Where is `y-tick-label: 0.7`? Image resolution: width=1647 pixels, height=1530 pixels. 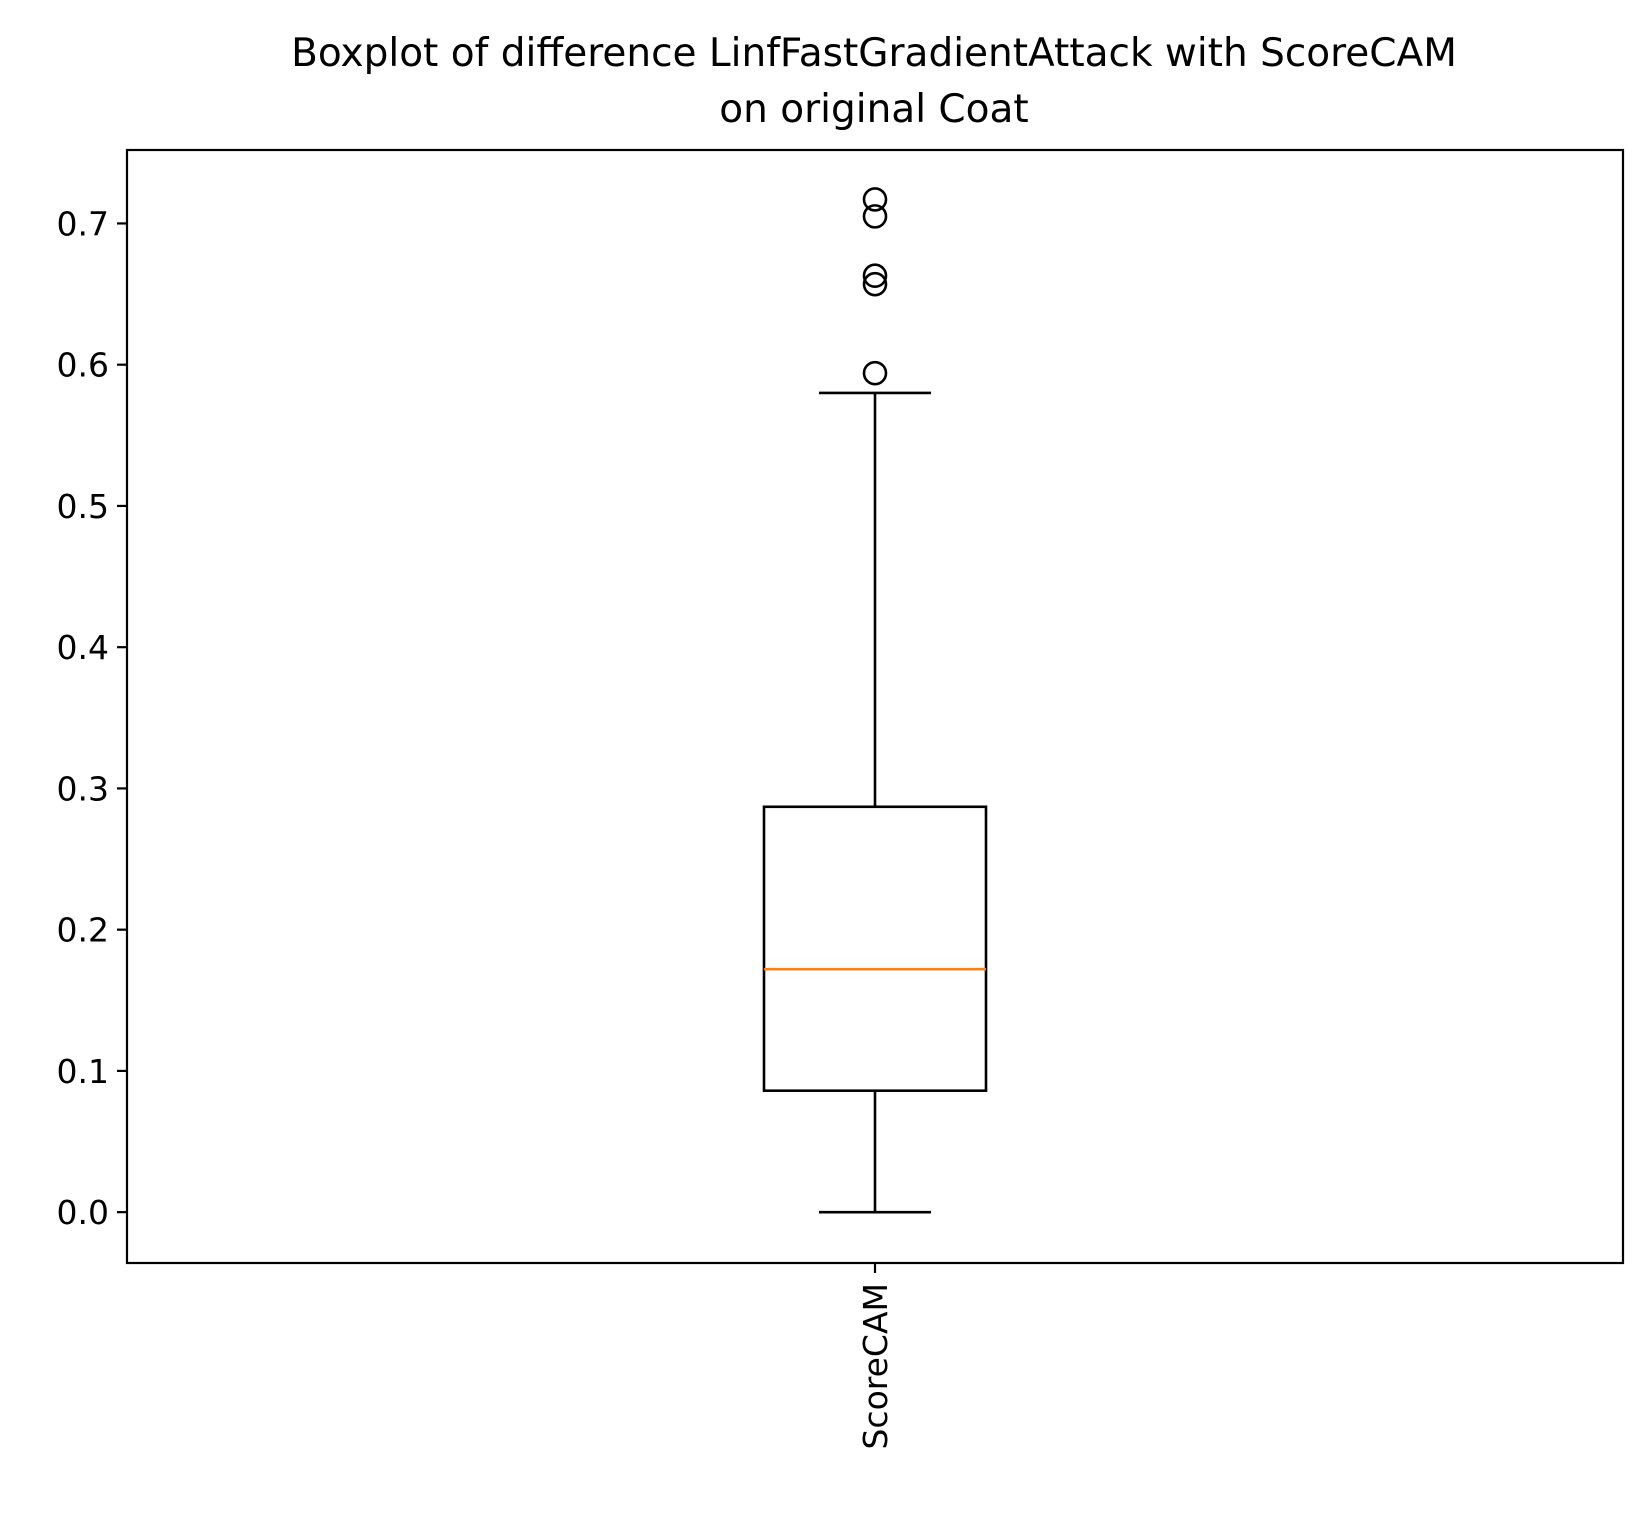 y-tick-label: 0.7 is located at coordinates (83, 223).